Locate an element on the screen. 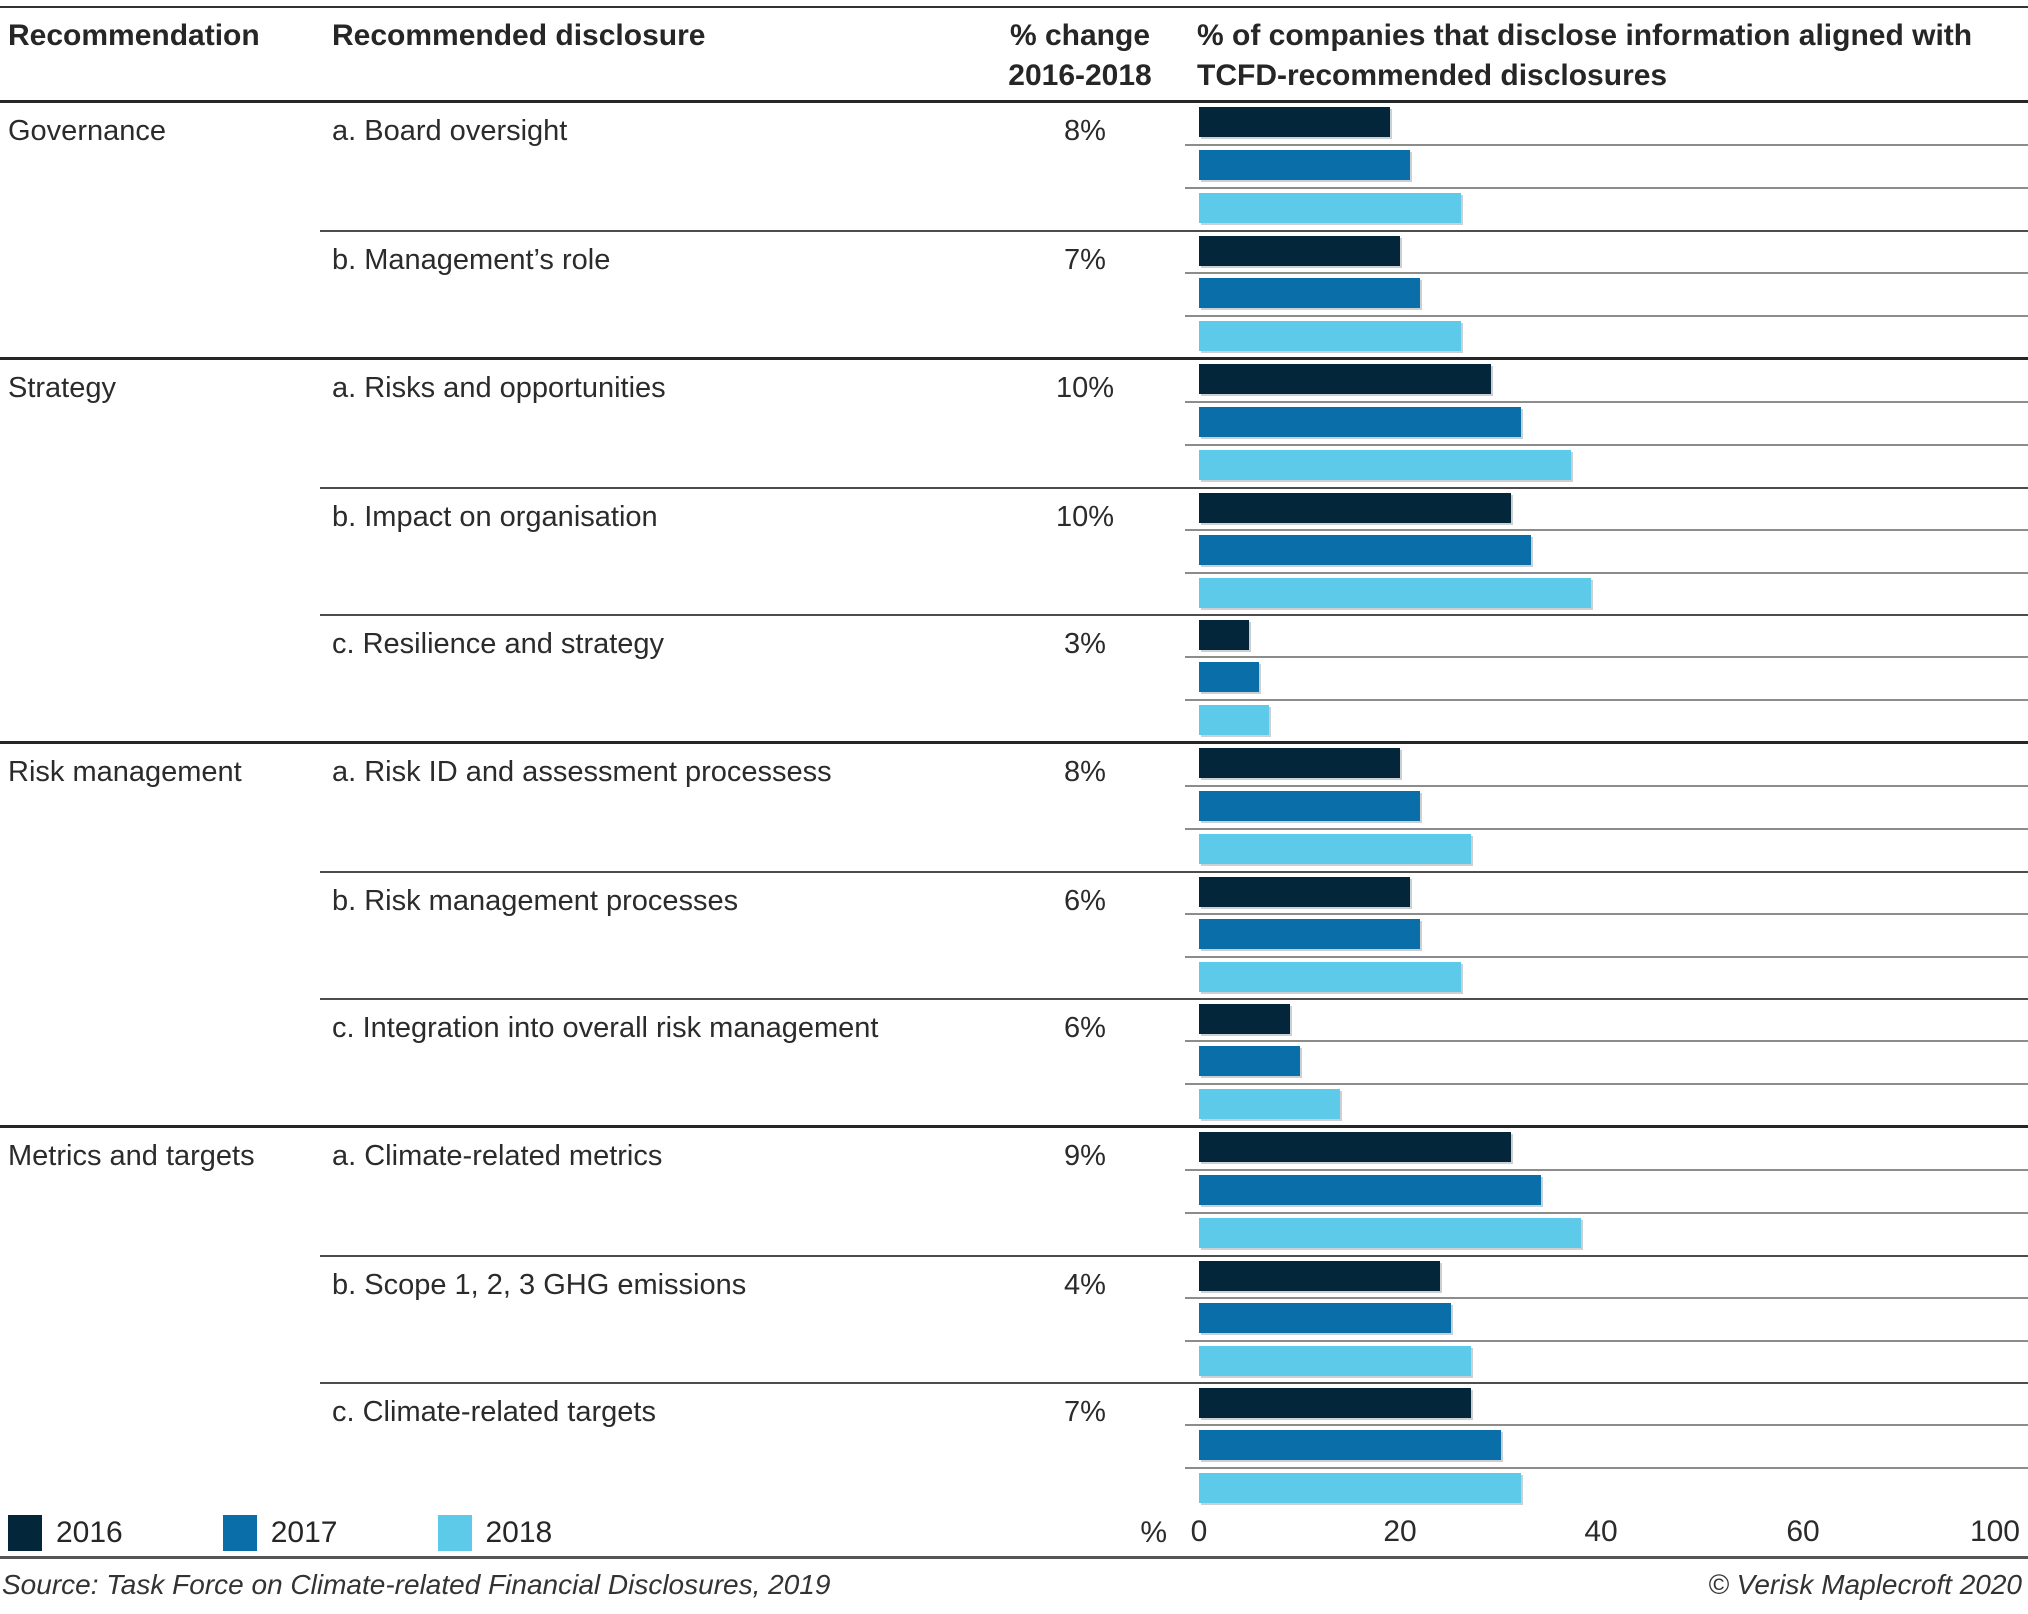  disclosure-row: a. Risks and opportunities 10% is located at coordinates (1174, 423).